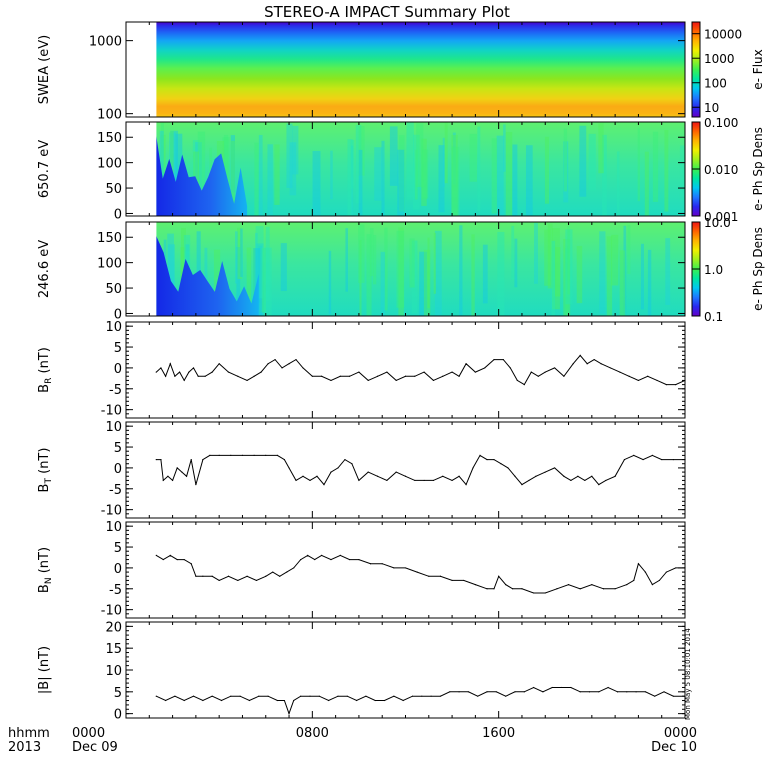 This screenshot has height=780, width=780. What do you see at coordinates (758, 69) in the screenshot?
I see `colorbar-label: e- Flux` at bounding box center [758, 69].